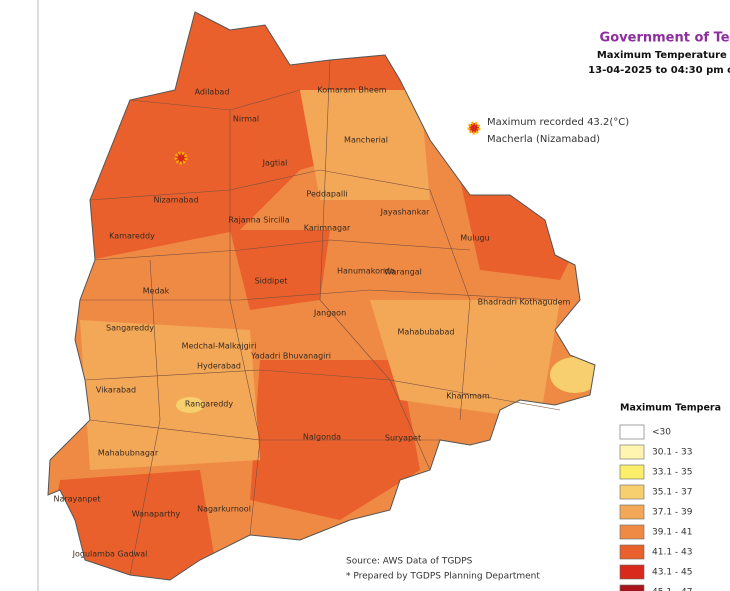  Describe the element at coordinates (672, 473) in the screenshot. I see `legend-label: 33.1 - 35` at that location.